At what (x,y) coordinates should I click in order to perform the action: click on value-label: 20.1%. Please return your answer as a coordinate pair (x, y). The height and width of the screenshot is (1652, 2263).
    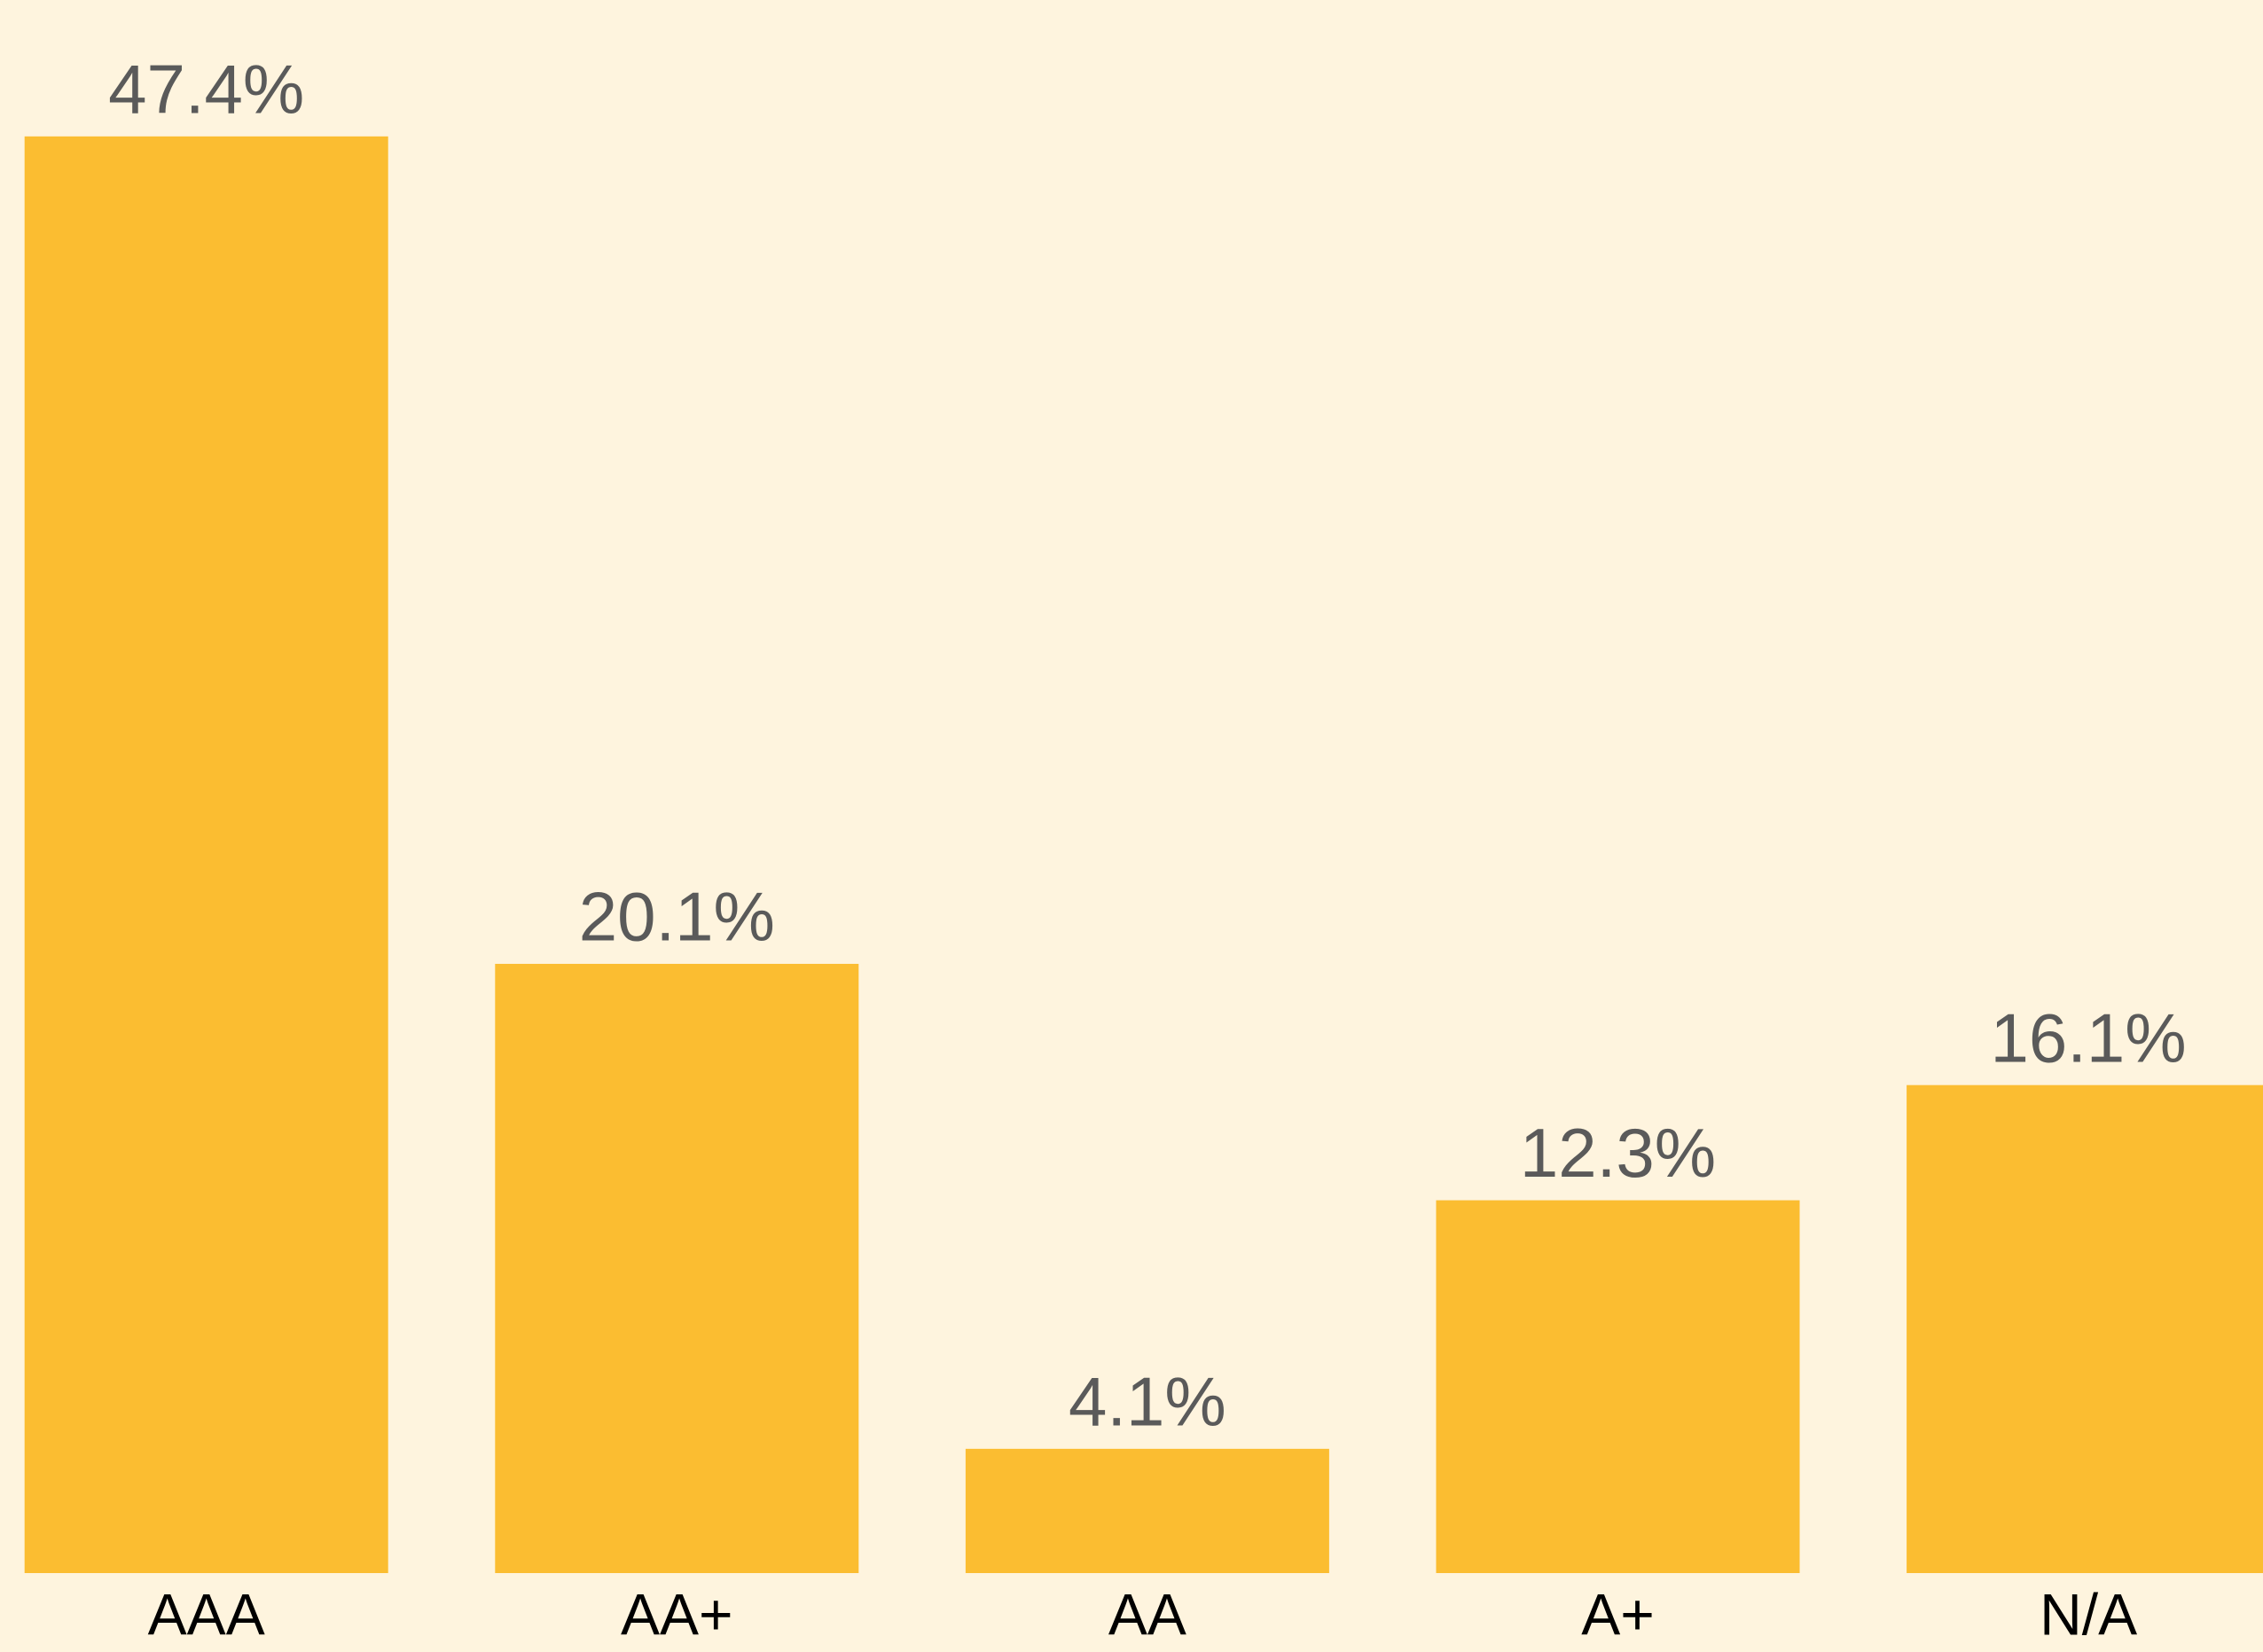
    Looking at the image, I should click on (677, 917).